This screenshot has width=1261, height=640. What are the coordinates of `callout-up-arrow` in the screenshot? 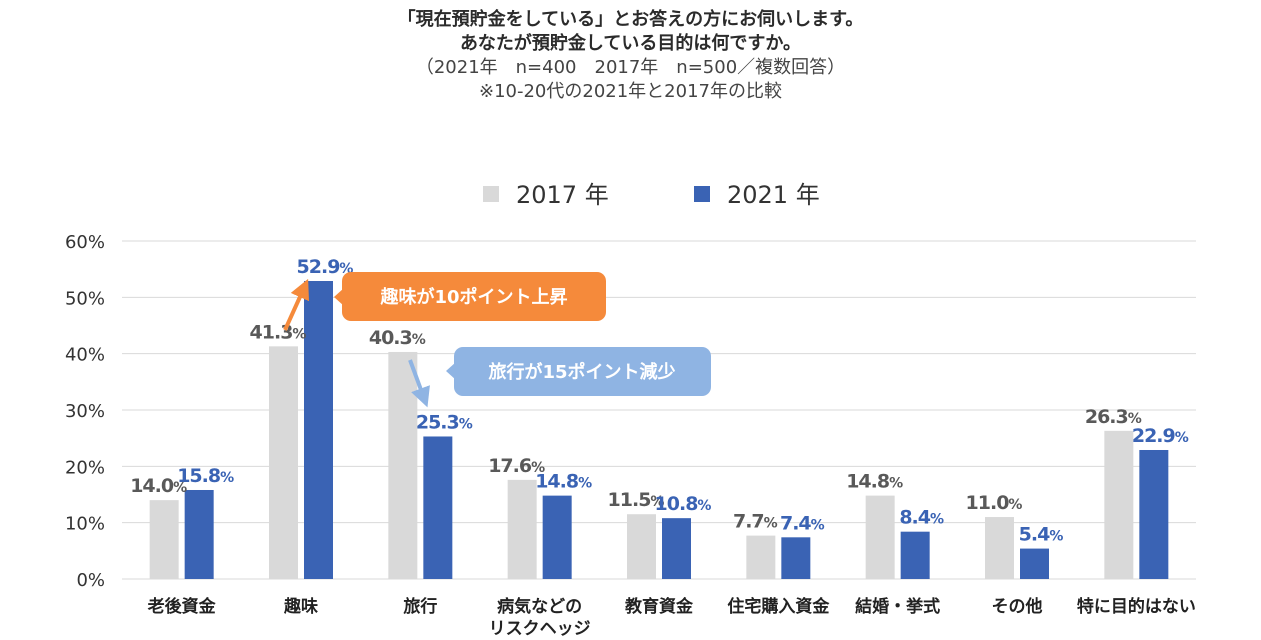 It's located at (296, 304).